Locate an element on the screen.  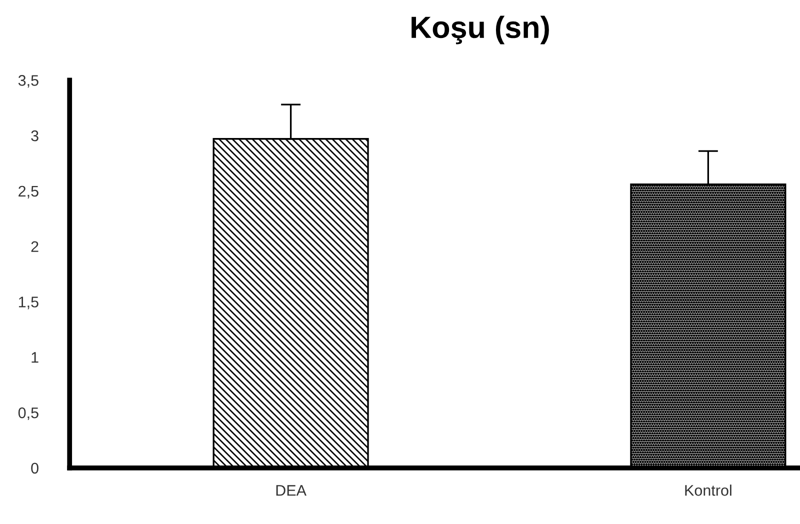
x-tick-label: Kontrol is located at coordinates (708, 490).